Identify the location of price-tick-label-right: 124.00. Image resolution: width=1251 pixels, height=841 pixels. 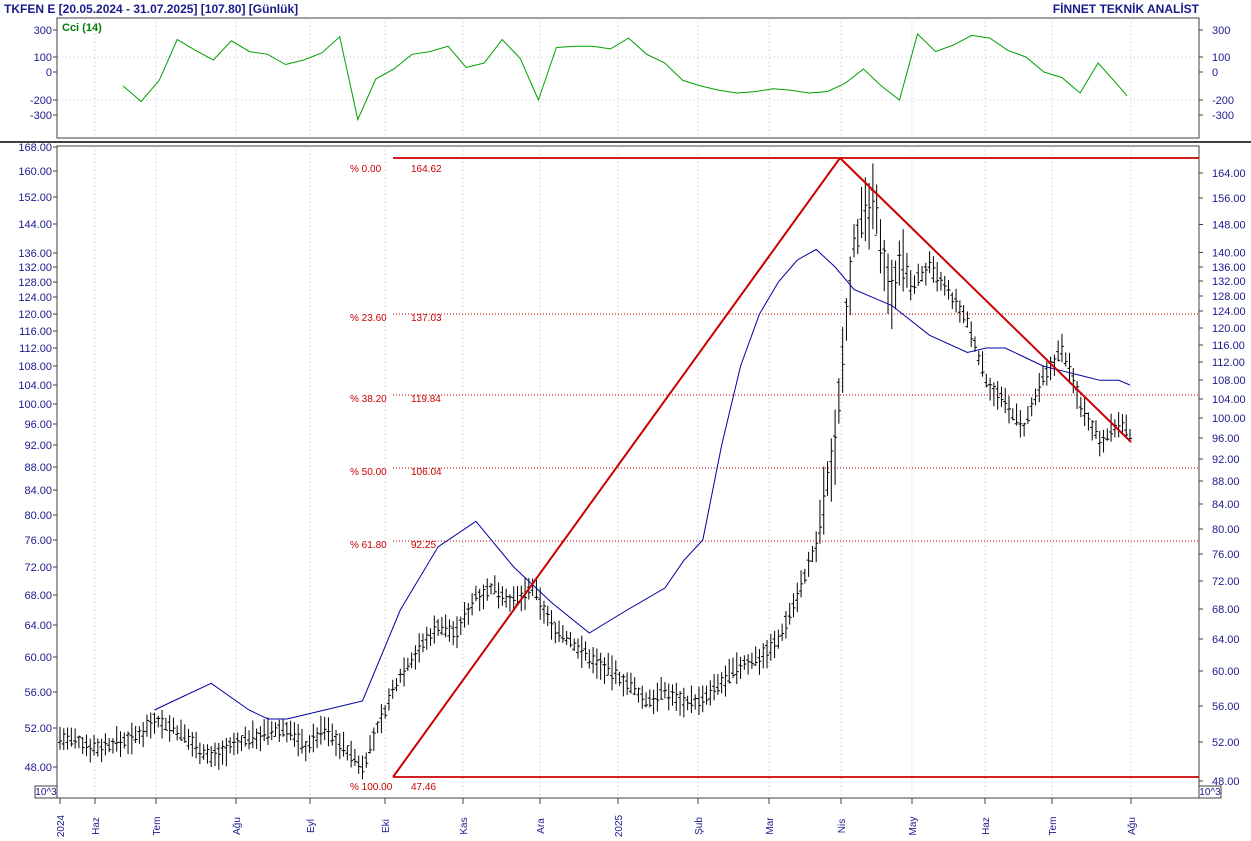
(1229, 312).